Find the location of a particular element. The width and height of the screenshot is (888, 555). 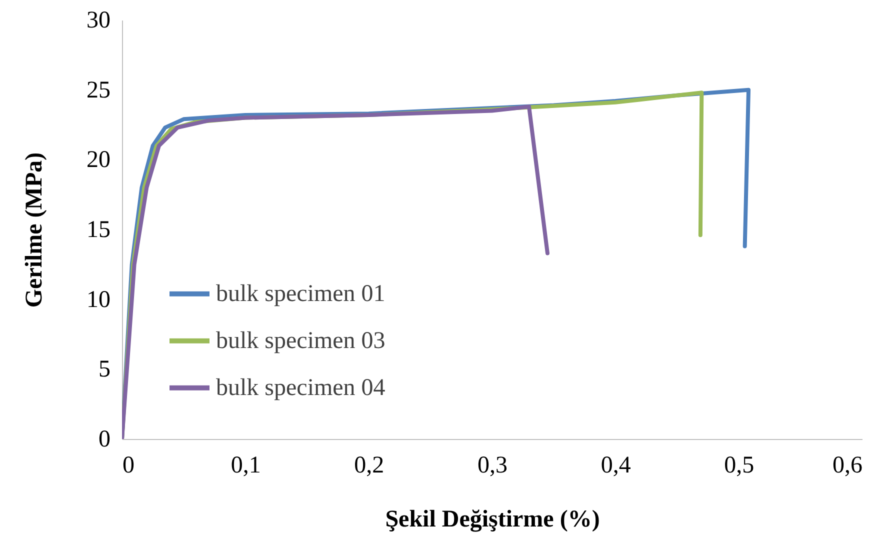

x-axis-title: Şekil Değiştirme (%) is located at coordinates (492, 519).